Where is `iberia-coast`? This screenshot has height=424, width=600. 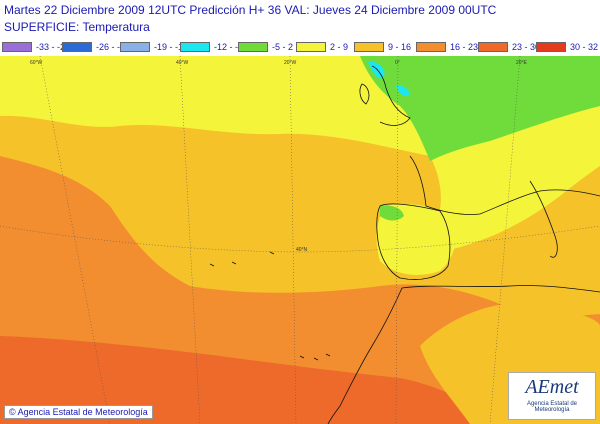
iberia-coast is located at coordinates (413, 241).